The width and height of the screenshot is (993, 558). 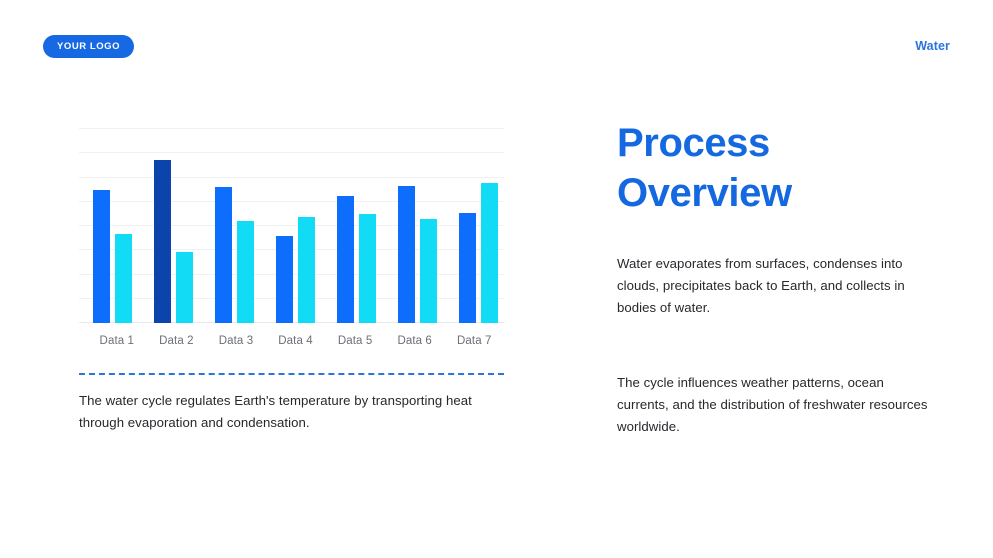 What do you see at coordinates (777, 168) in the screenshot?
I see `page-title: Process Overview` at bounding box center [777, 168].